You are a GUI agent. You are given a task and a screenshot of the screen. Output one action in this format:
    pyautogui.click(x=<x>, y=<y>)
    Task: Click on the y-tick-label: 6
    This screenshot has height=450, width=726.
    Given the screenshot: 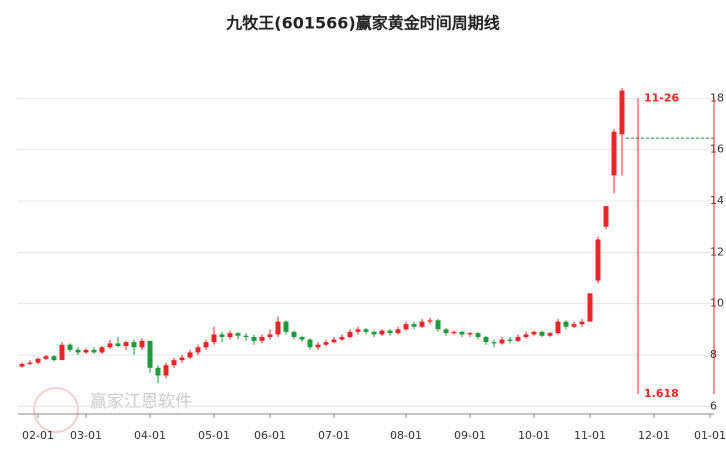 What is the action you would take?
    pyautogui.click(x=713, y=405)
    